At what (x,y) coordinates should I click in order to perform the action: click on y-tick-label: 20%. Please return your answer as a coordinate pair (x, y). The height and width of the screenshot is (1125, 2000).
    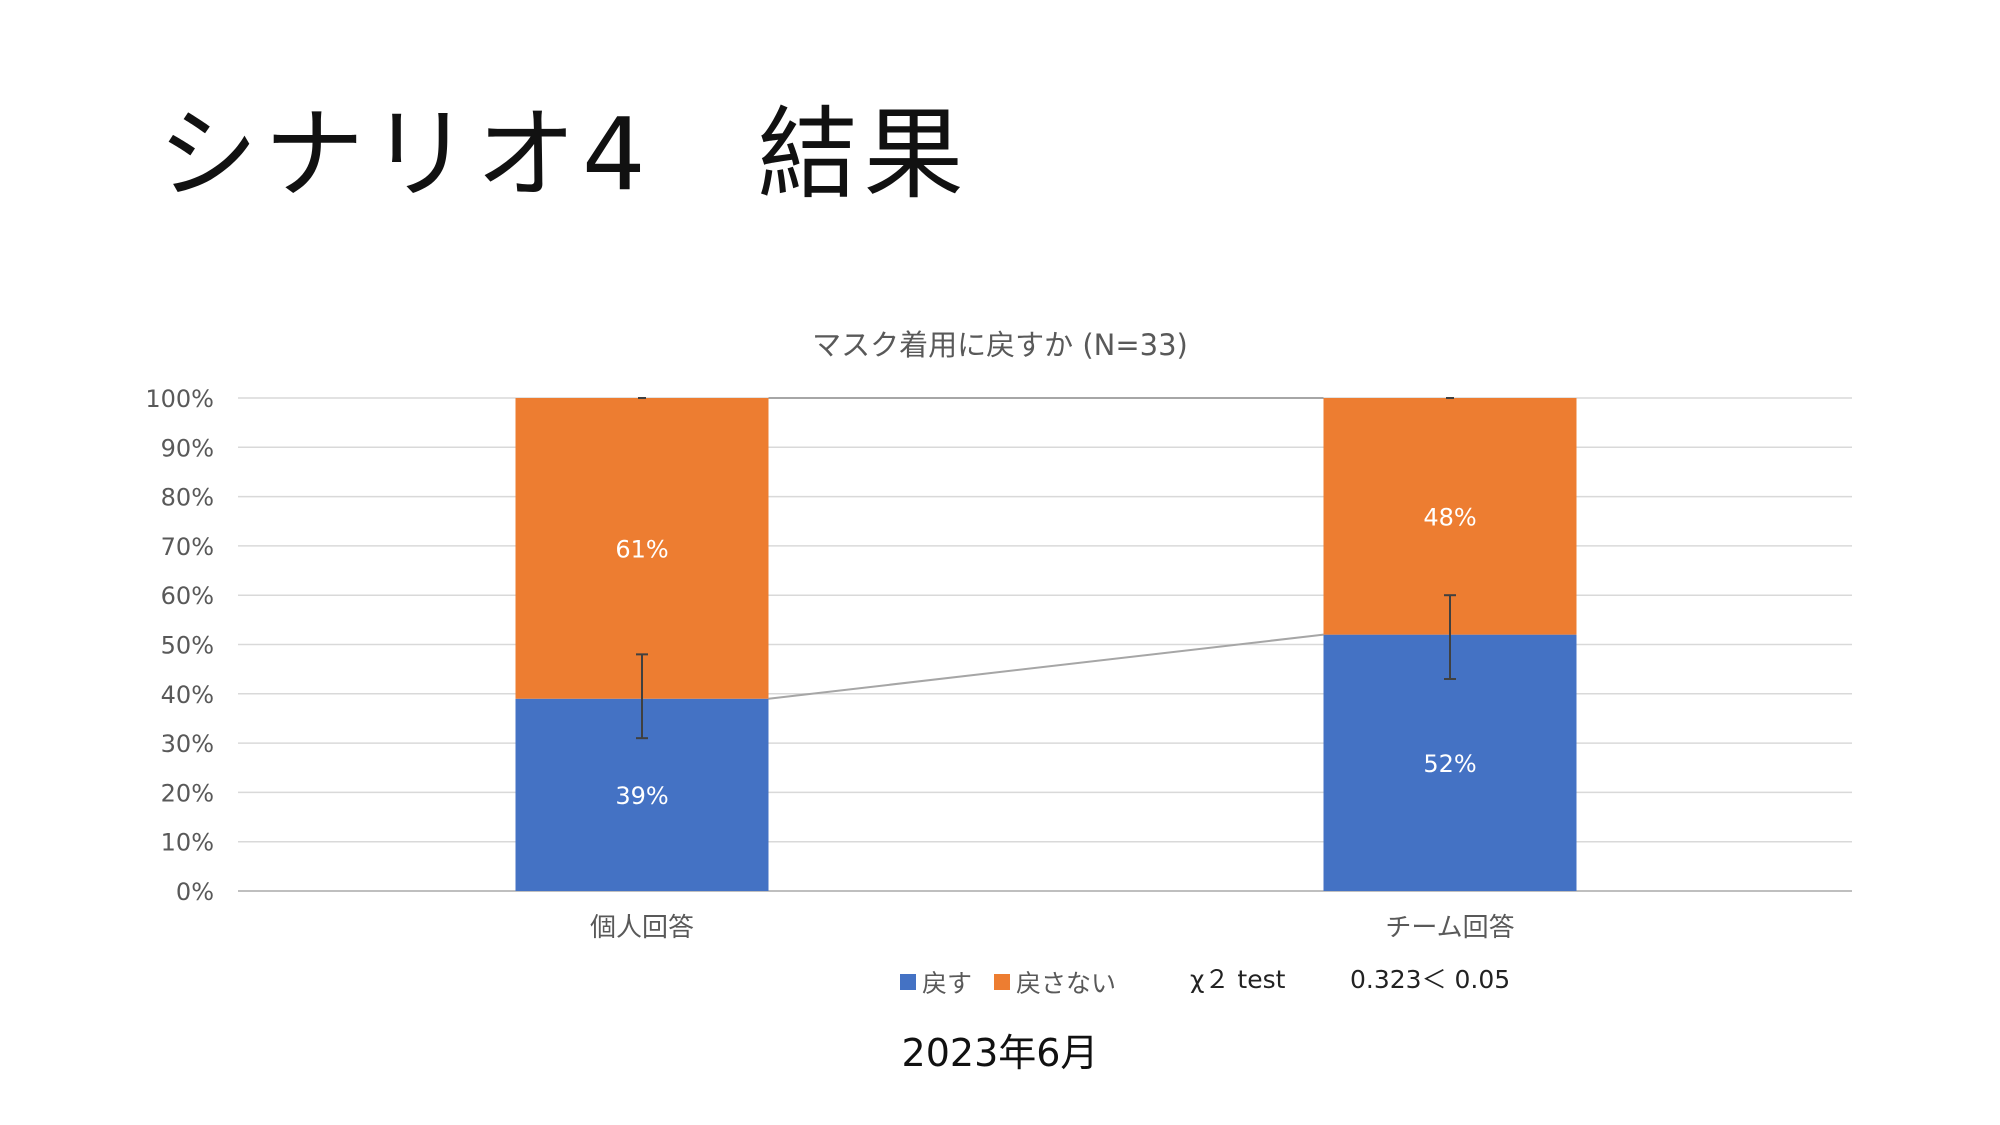
    Looking at the image, I should click on (187, 793).